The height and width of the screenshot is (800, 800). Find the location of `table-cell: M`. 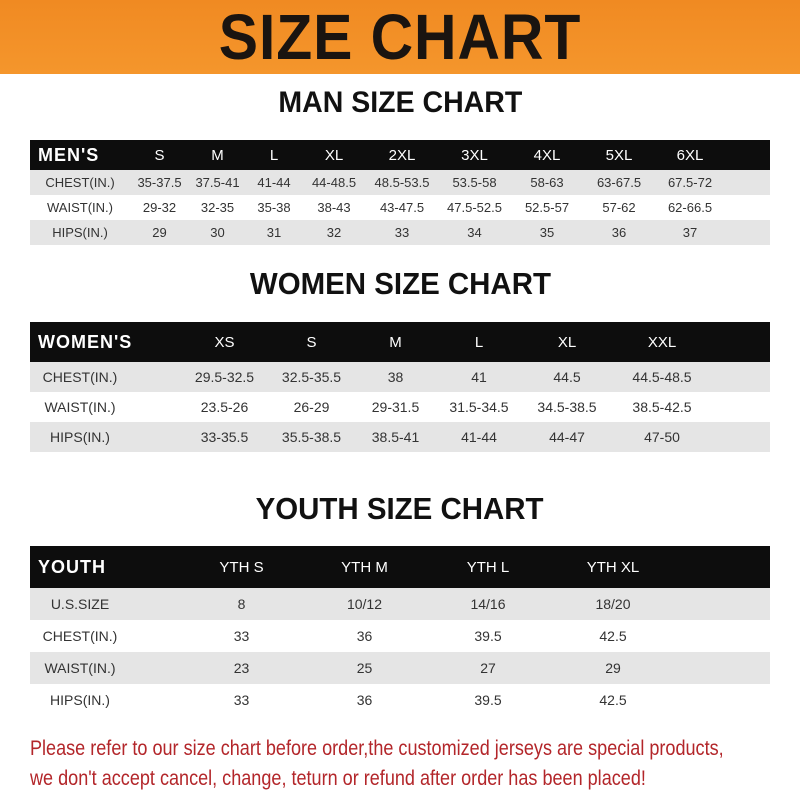

table-cell: M is located at coordinates (217, 155).